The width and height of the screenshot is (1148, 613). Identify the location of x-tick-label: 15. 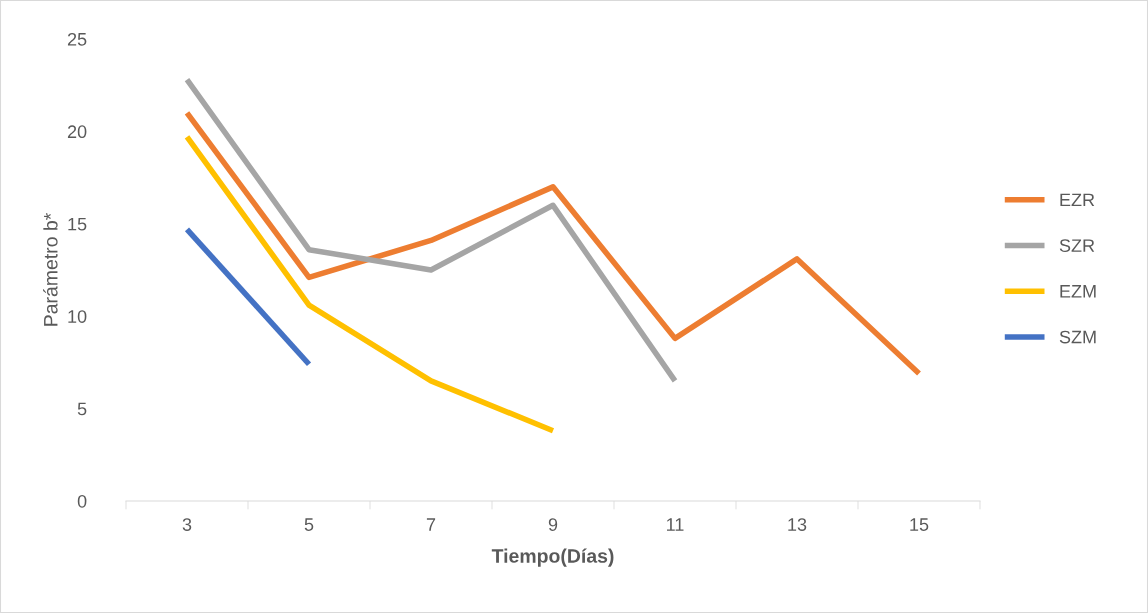
(919, 524).